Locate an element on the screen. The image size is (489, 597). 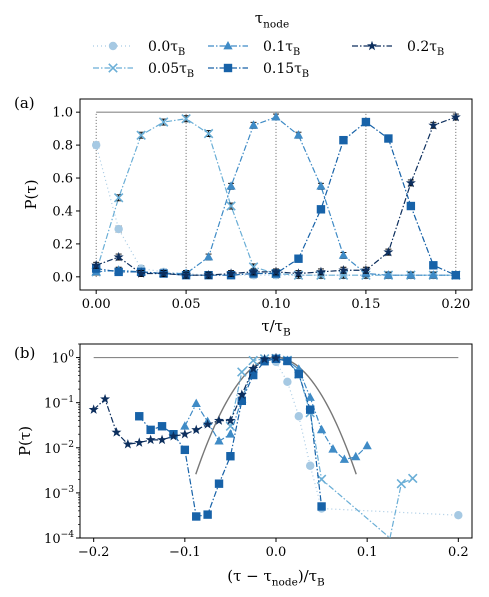
legend-entry-0-15-b: 0.15τB is located at coordinates (258, 70).